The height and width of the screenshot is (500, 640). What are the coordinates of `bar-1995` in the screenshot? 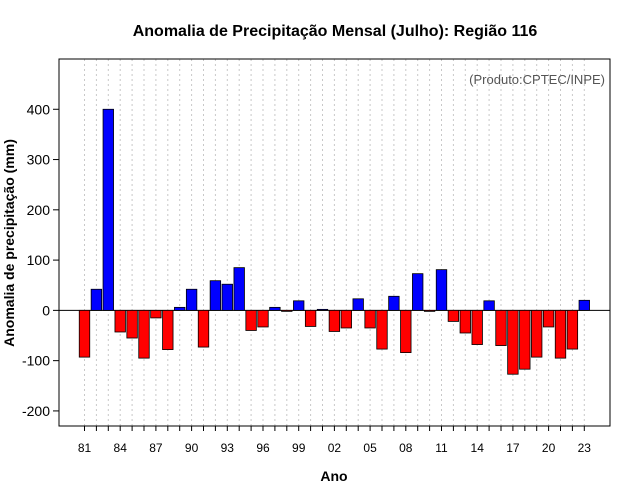 It's located at (251, 320).